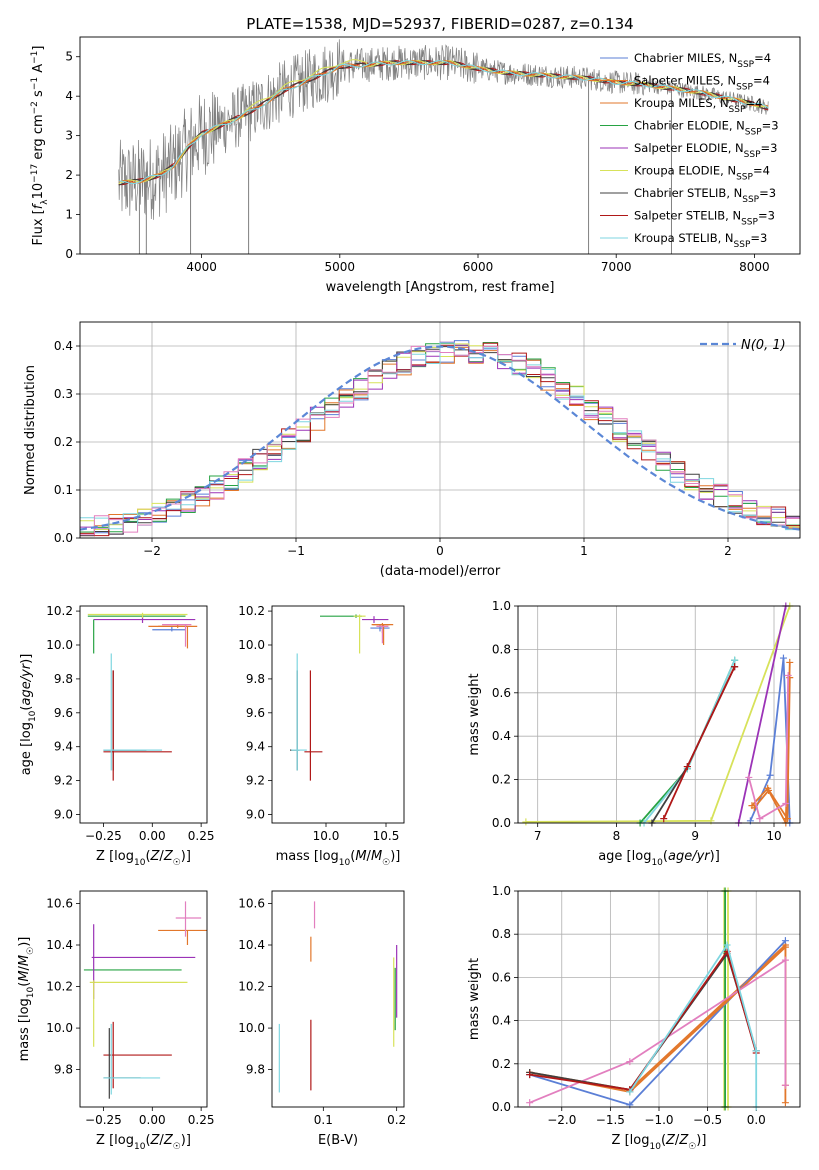 The height and width of the screenshot is (1170, 819). I want to click on mass_vs_Z-xtick-label: 0.00, so click(152, 1120).